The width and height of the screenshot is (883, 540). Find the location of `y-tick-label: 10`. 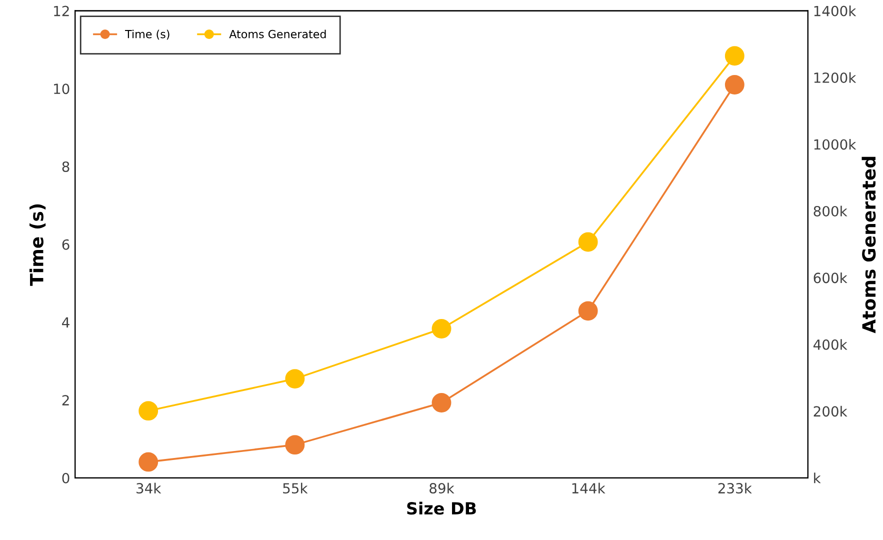

y-tick-label: 10 is located at coordinates (62, 89).